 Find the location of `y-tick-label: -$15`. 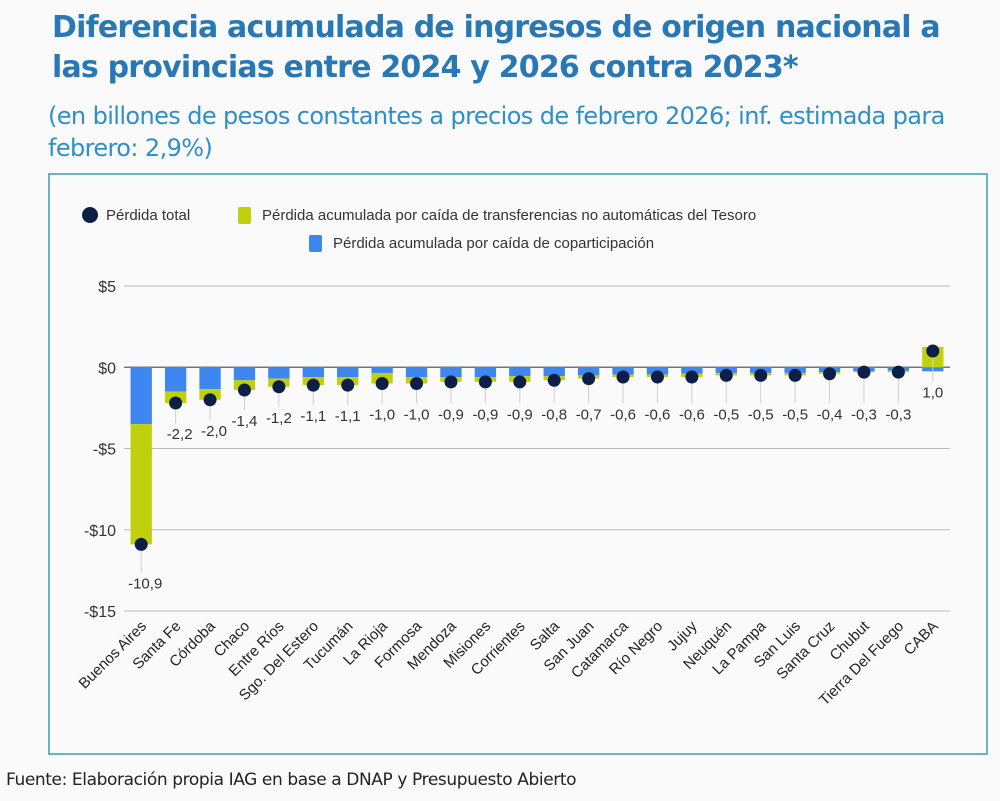

y-tick-label: -$15 is located at coordinates (100, 612).